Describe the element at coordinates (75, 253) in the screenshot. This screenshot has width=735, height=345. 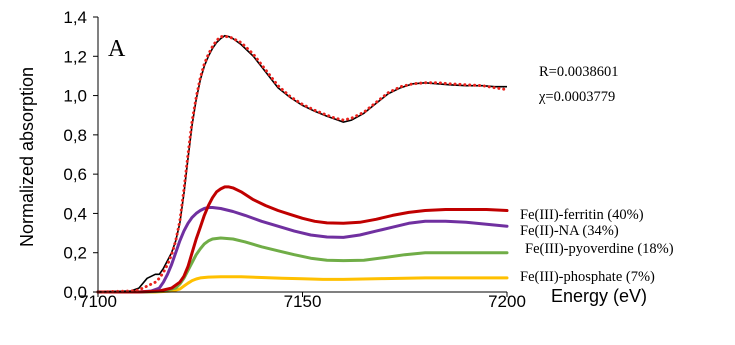
I see `y-tick-label: 0,2` at that location.